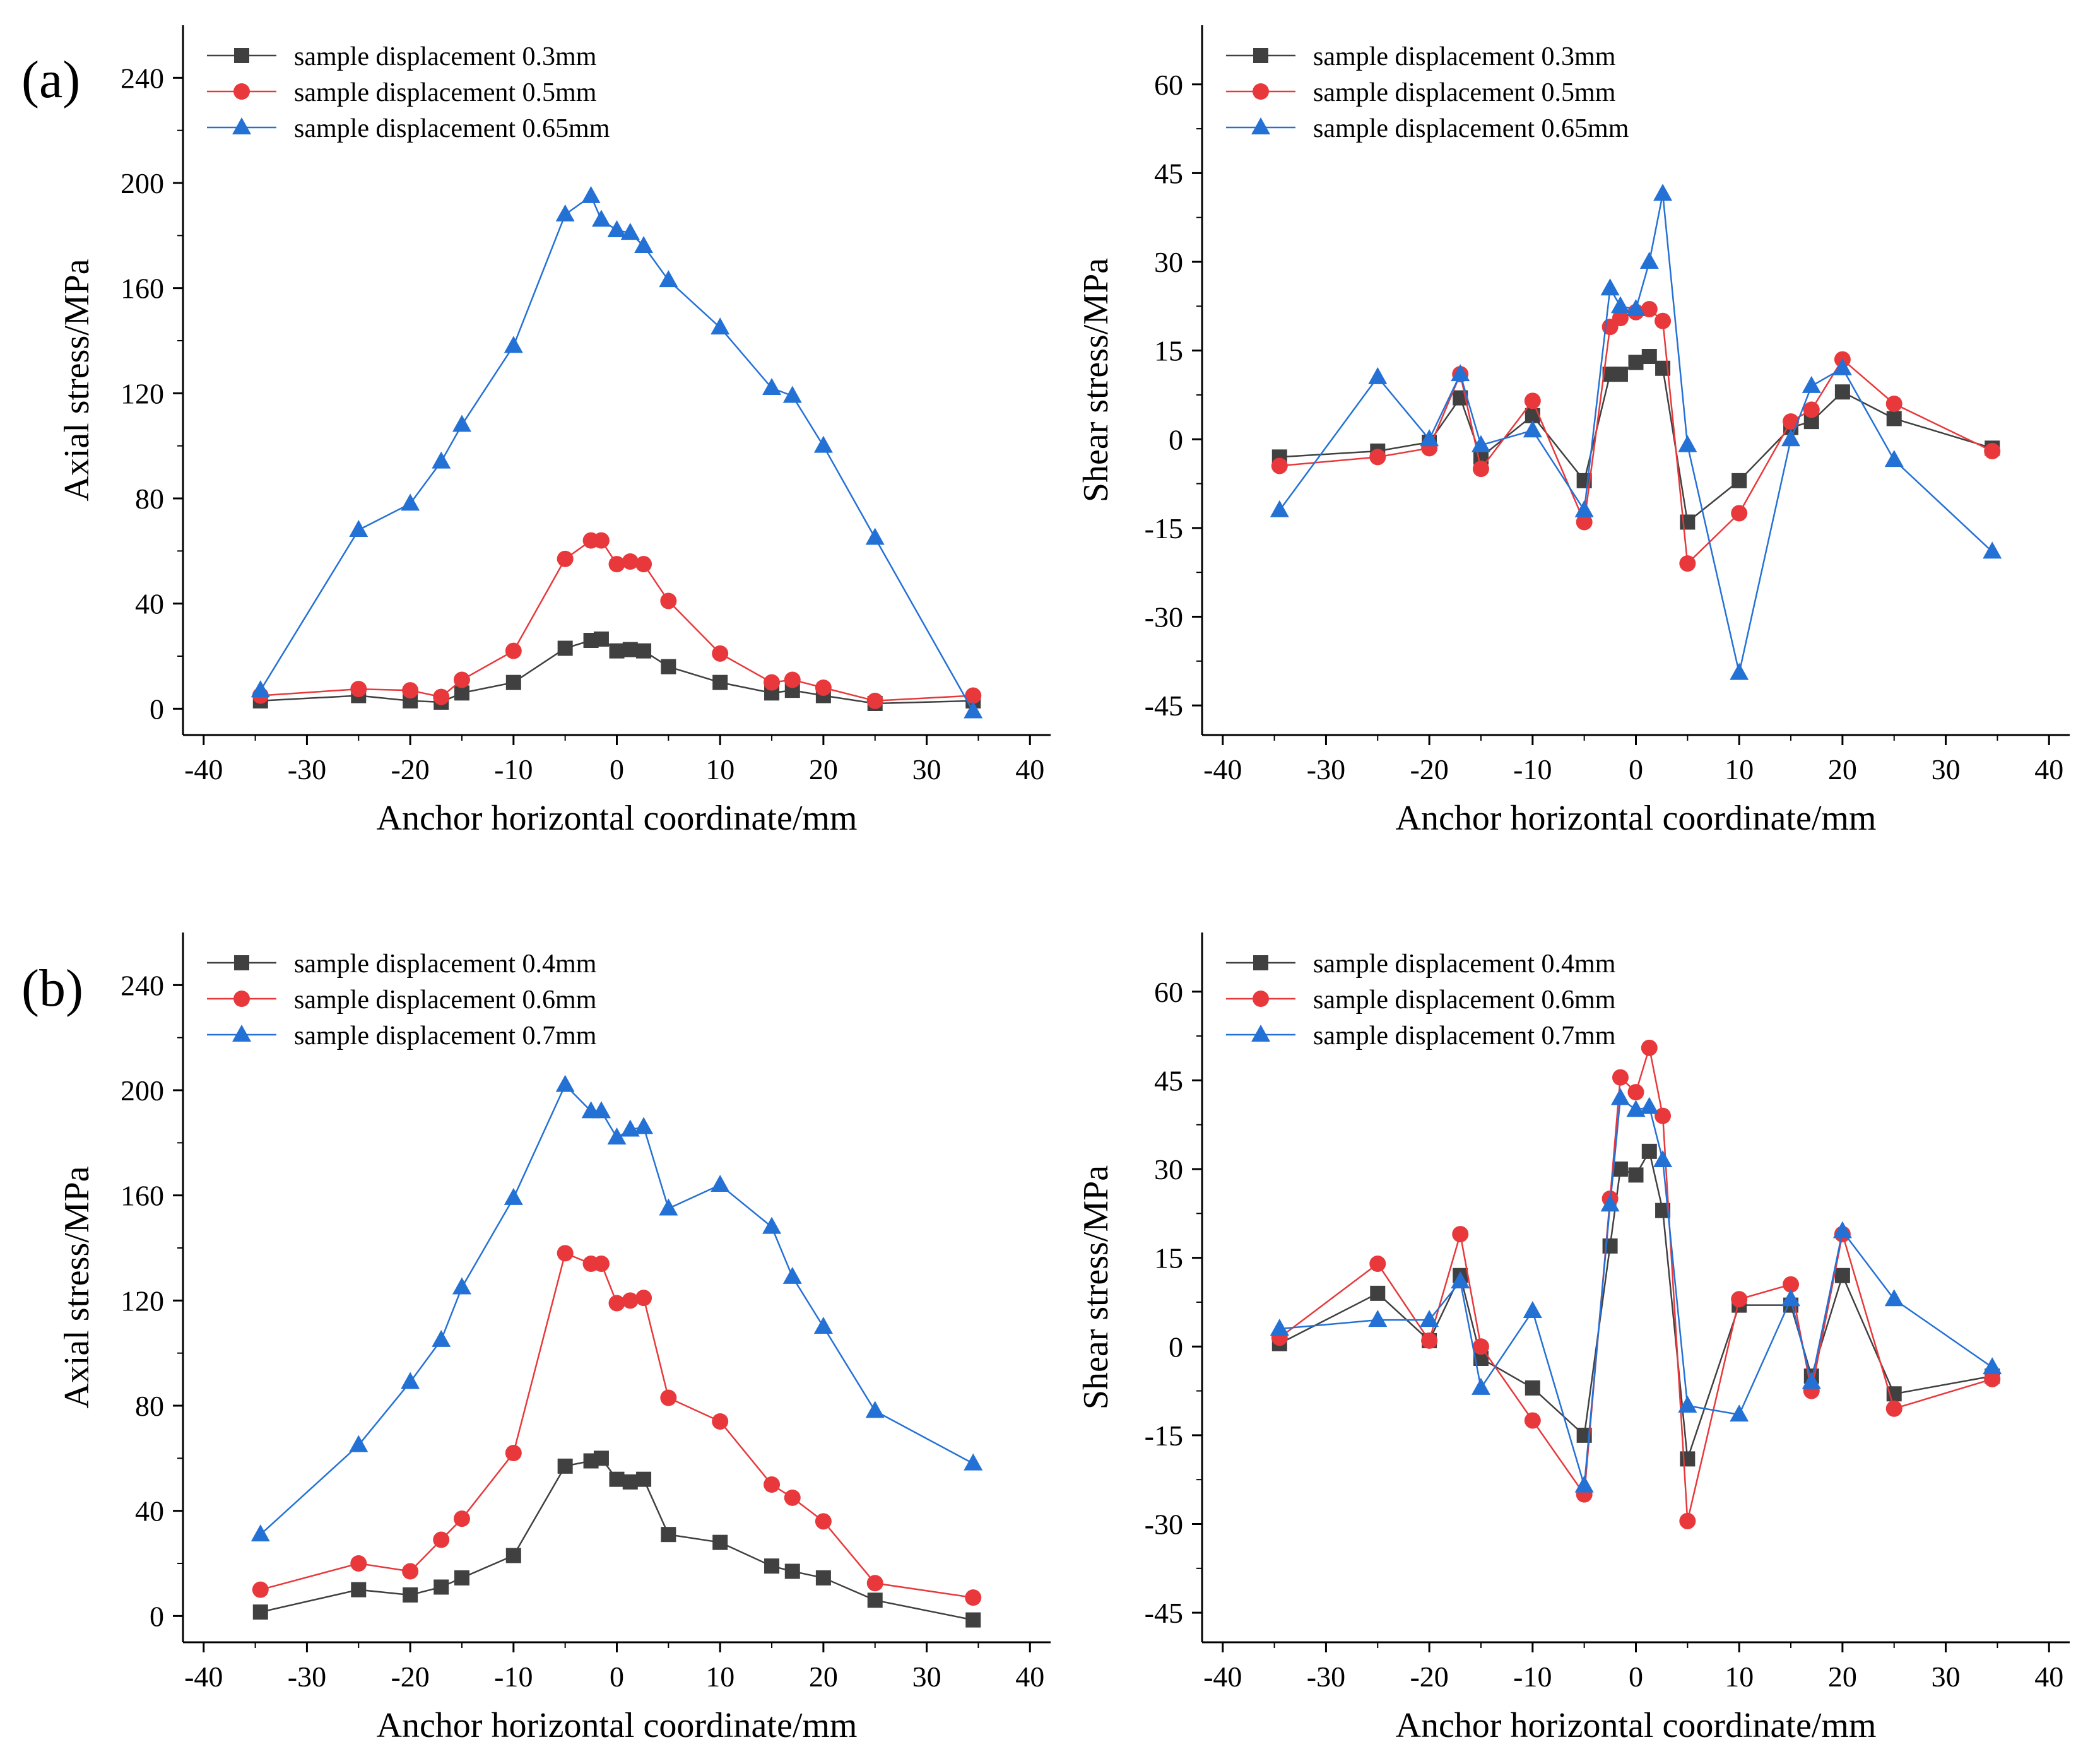 This screenshot has width=2100, height=1759. What do you see at coordinates (150, 499) in the screenshot?
I see `y-tick-label: 80` at bounding box center [150, 499].